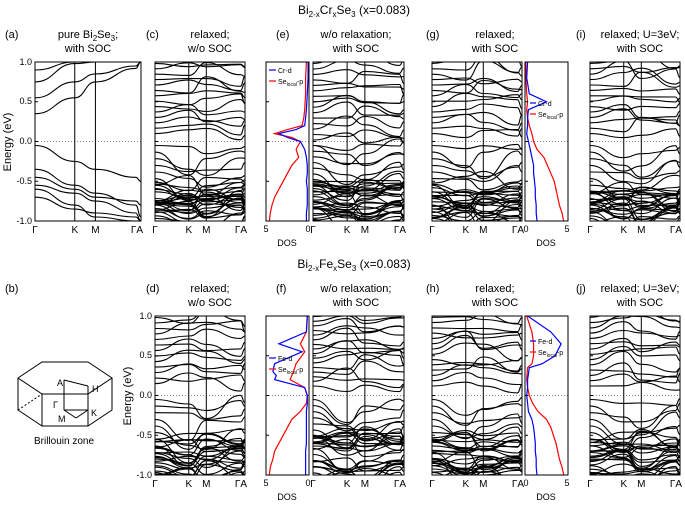 The width and height of the screenshot is (685, 505). I want to click on panel-a-title: (a) pure Bi2Se3; with SOC, so click(61, 42).